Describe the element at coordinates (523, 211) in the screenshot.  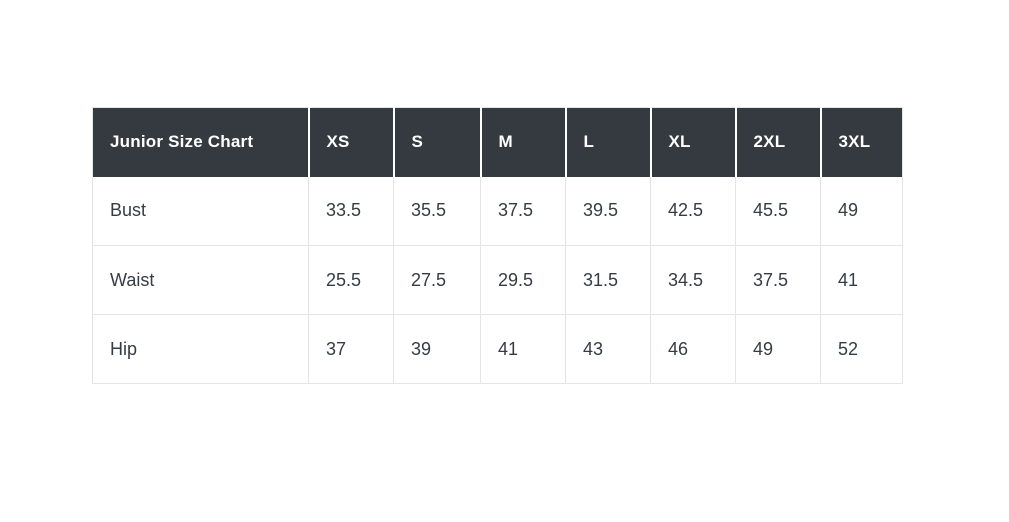
I see `cell-bust-m: 37.5` at that location.